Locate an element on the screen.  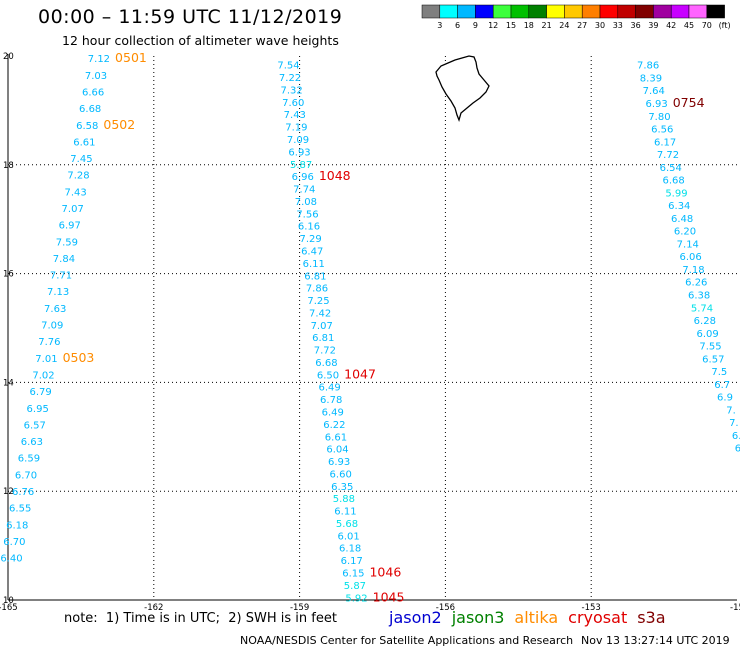
legend-s3a: s3a is located at coordinates (651, 617).